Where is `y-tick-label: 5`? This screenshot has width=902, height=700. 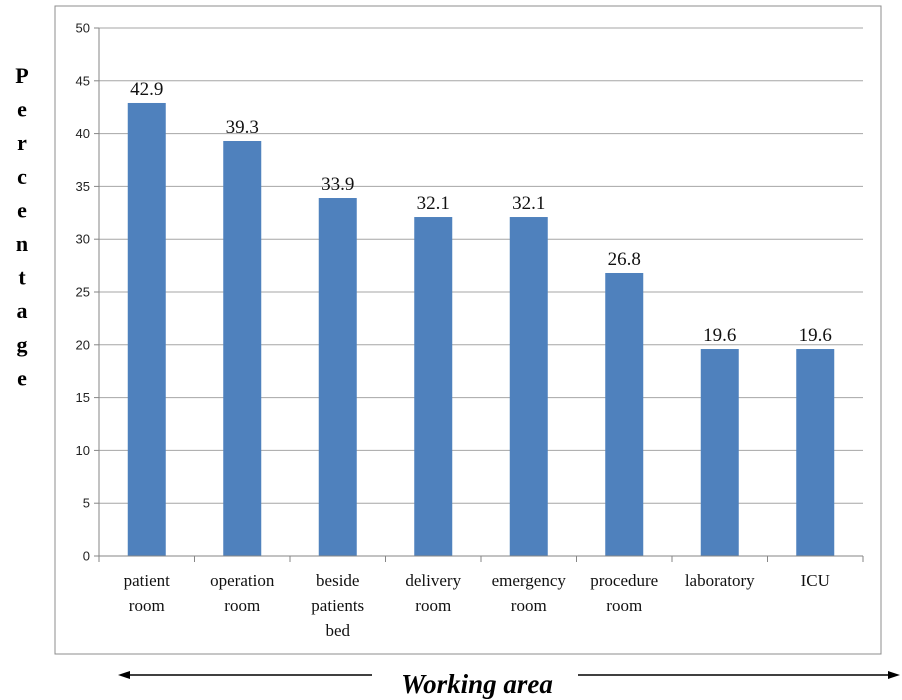 y-tick-label: 5 is located at coordinates (86, 503).